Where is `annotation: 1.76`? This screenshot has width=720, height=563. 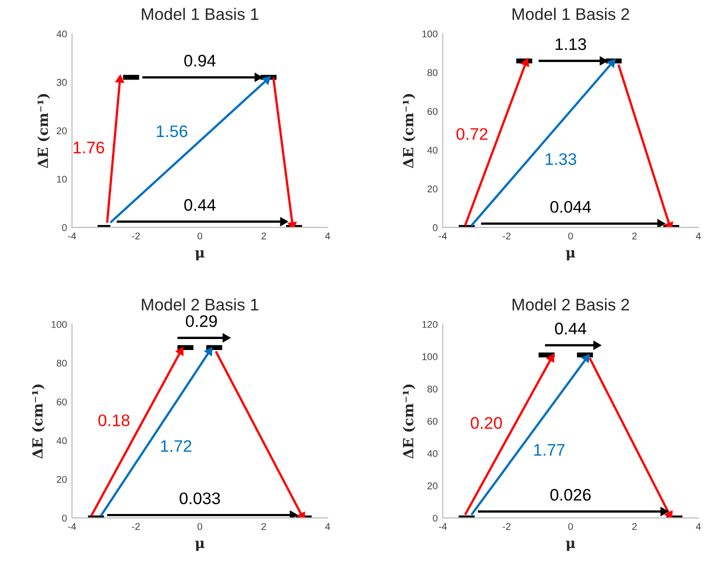
annotation: 1.76 is located at coordinates (89, 148).